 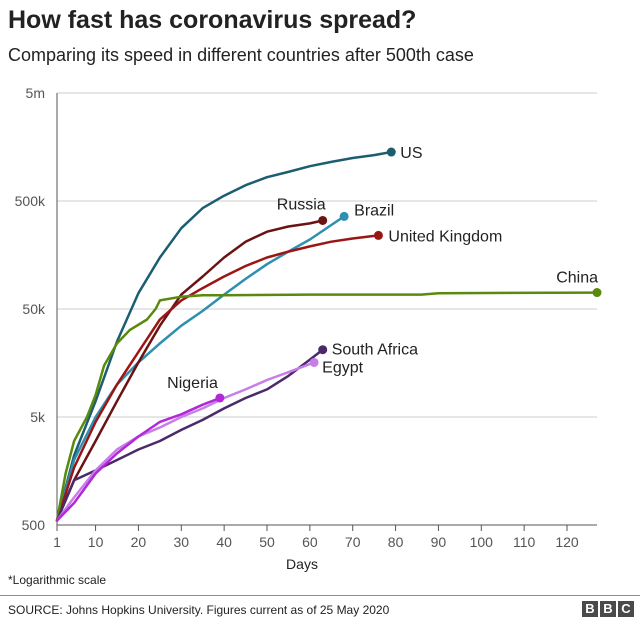 What do you see at coordinates (391, 152) in the screenshot?
I see `series-end-point-us` at bounding box center [391, 152].